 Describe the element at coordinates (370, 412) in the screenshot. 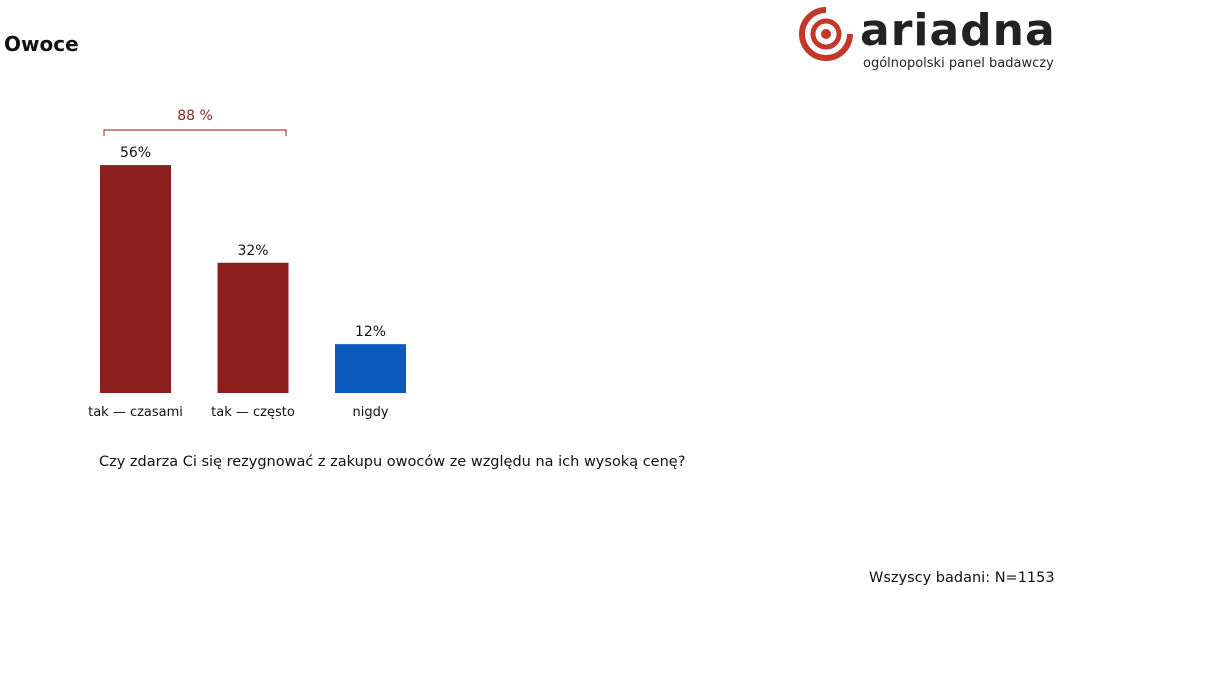

I see `category-label-2: nigdy` at that location.